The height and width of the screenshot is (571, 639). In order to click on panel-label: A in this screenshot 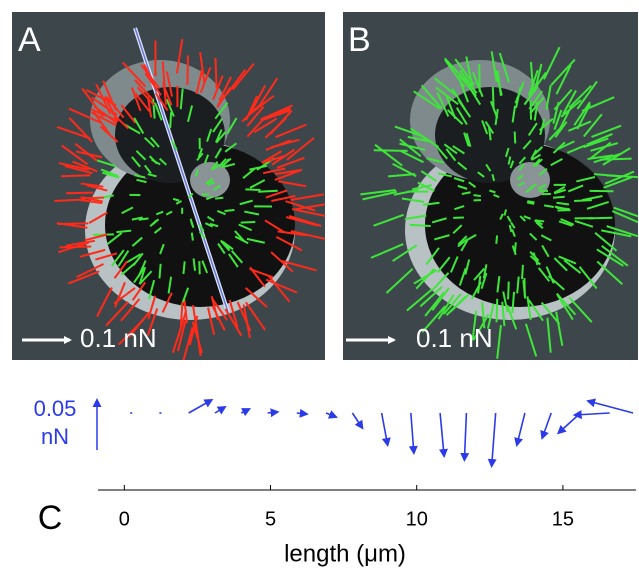, I will do `click(29, 40)`.